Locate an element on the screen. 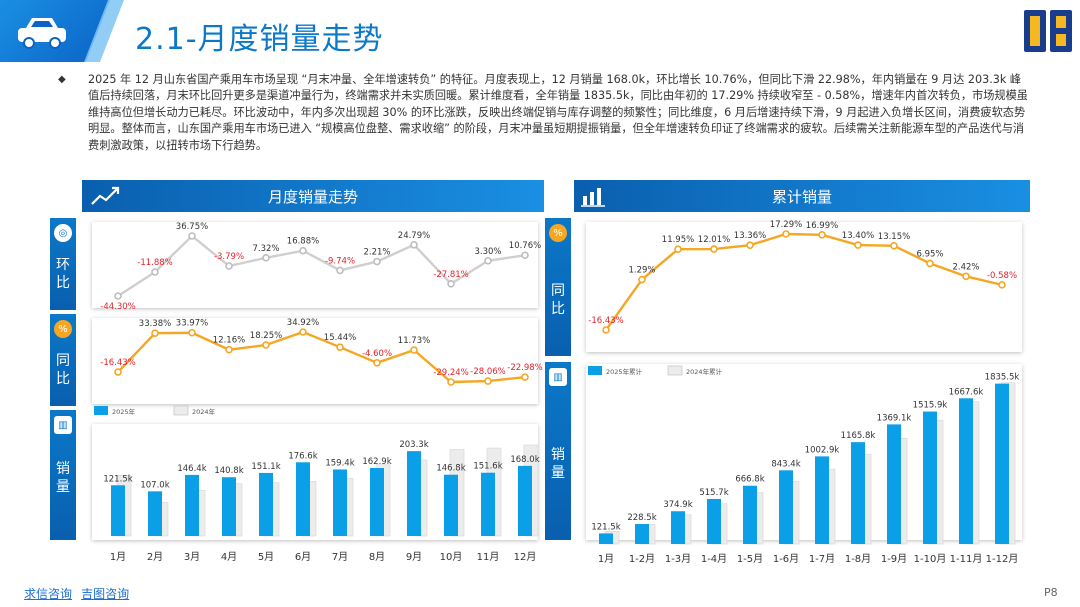  tab-mom: ◎ 环比 is located at coordinates (63, 264).